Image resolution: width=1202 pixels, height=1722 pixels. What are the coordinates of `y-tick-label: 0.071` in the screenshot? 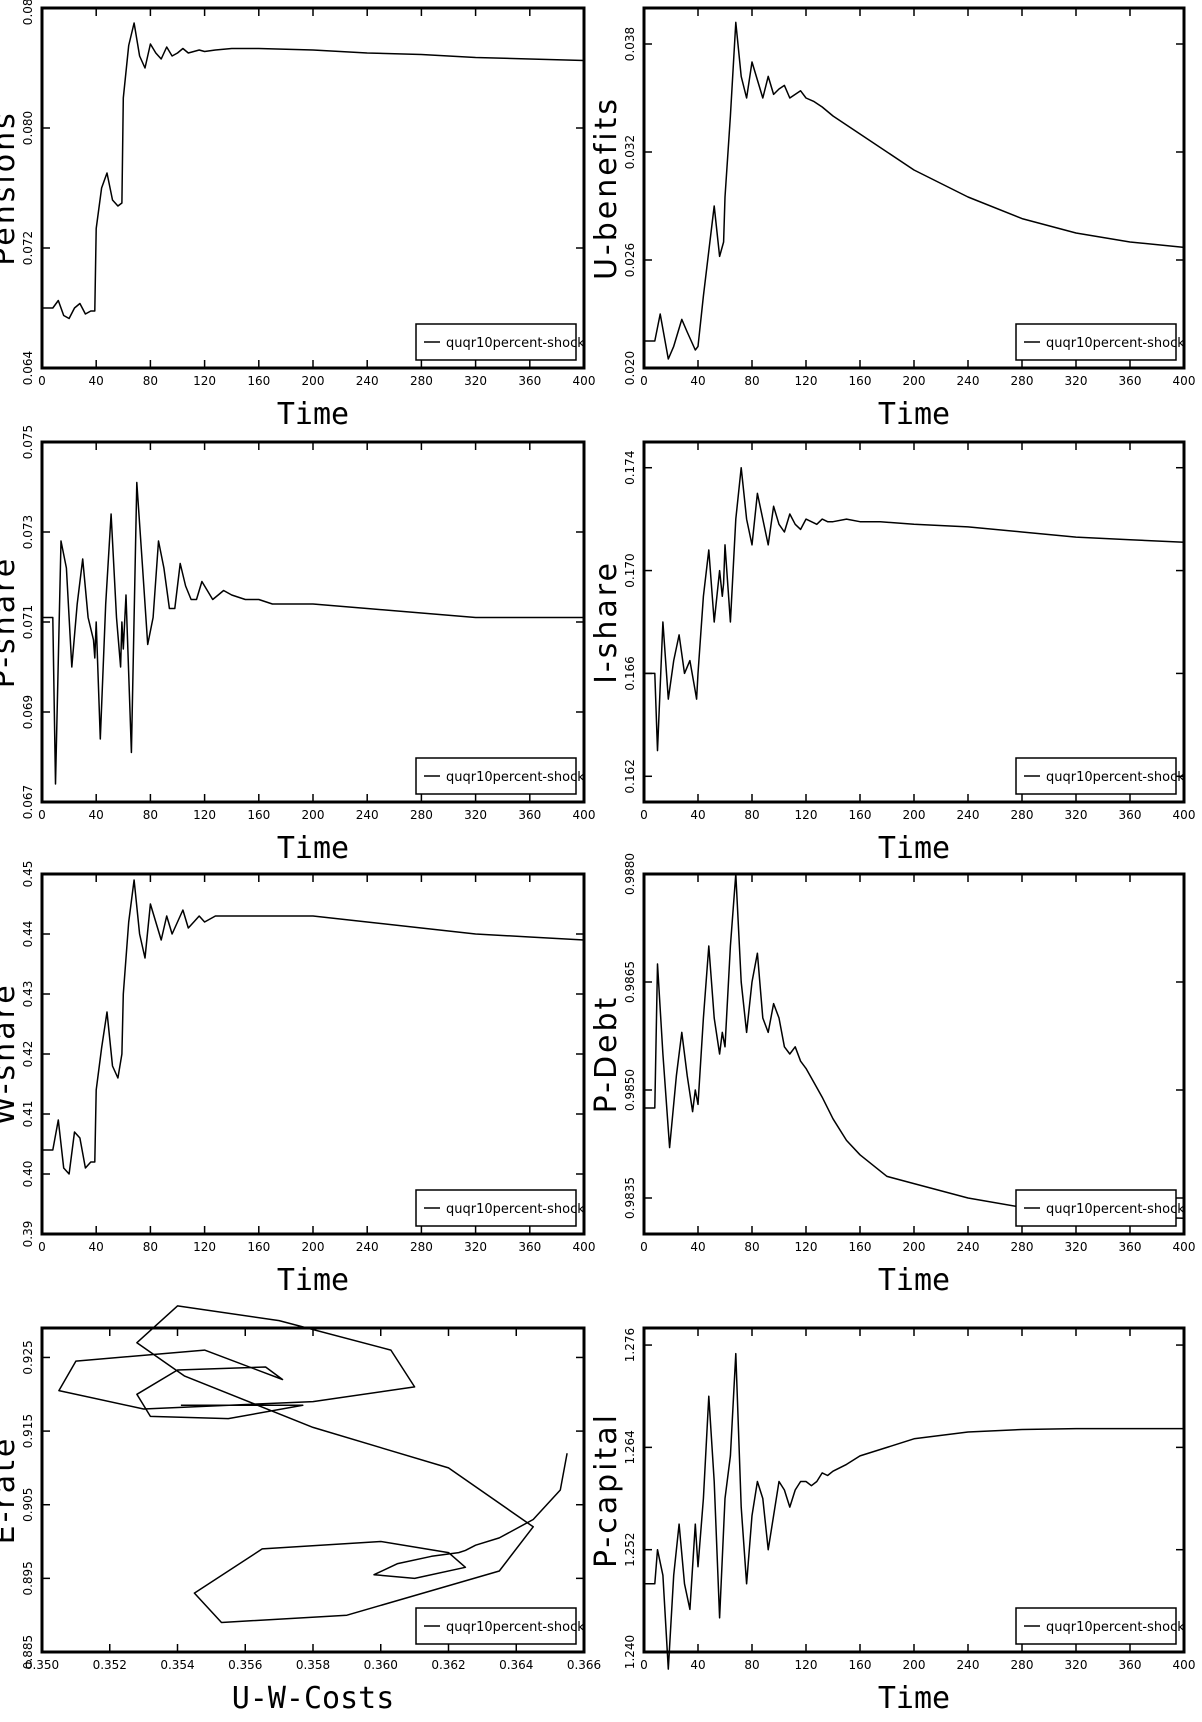 It's located at (28, 622).